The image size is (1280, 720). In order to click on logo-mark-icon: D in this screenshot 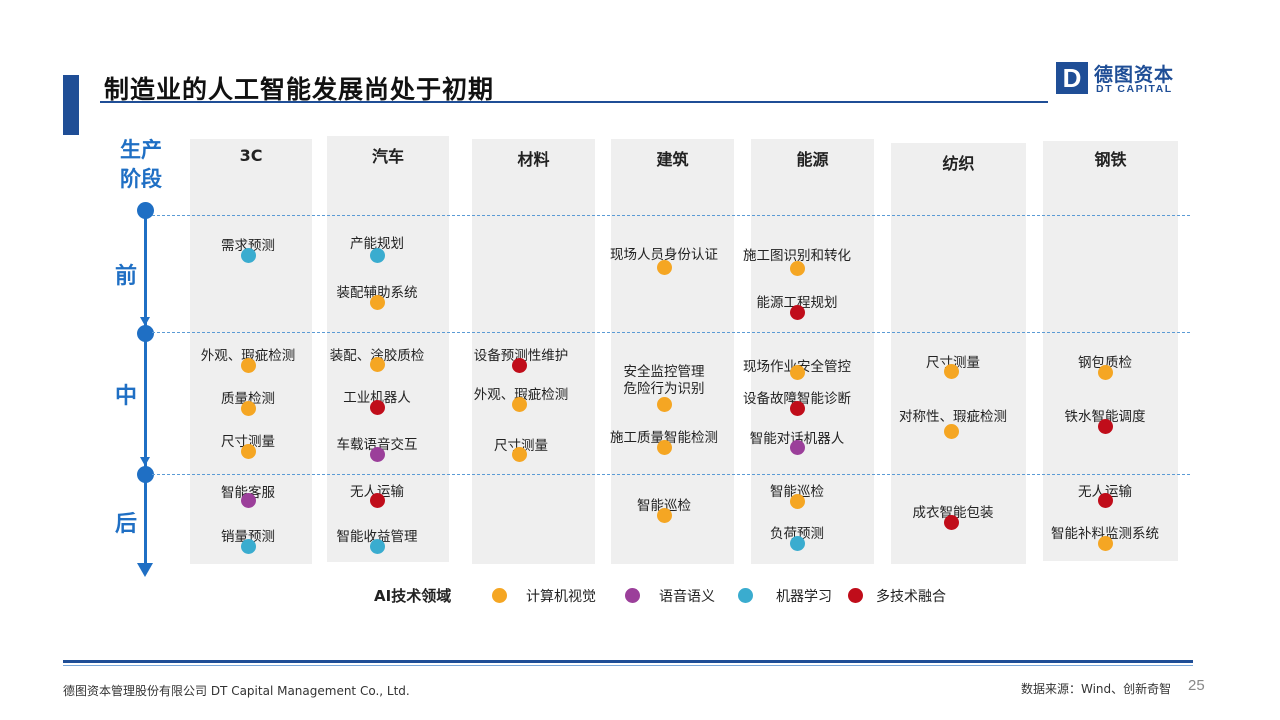, I will do `click(1072, 78)`.